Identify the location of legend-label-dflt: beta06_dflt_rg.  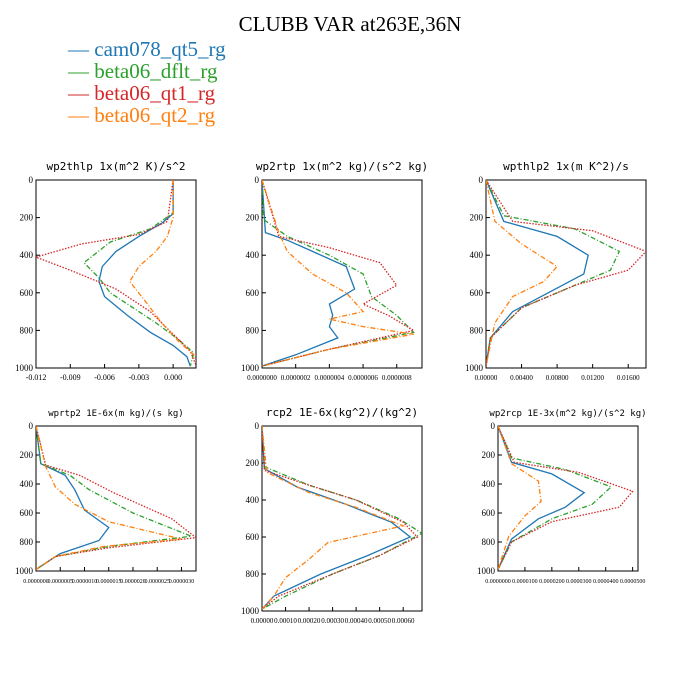
(156, 71).